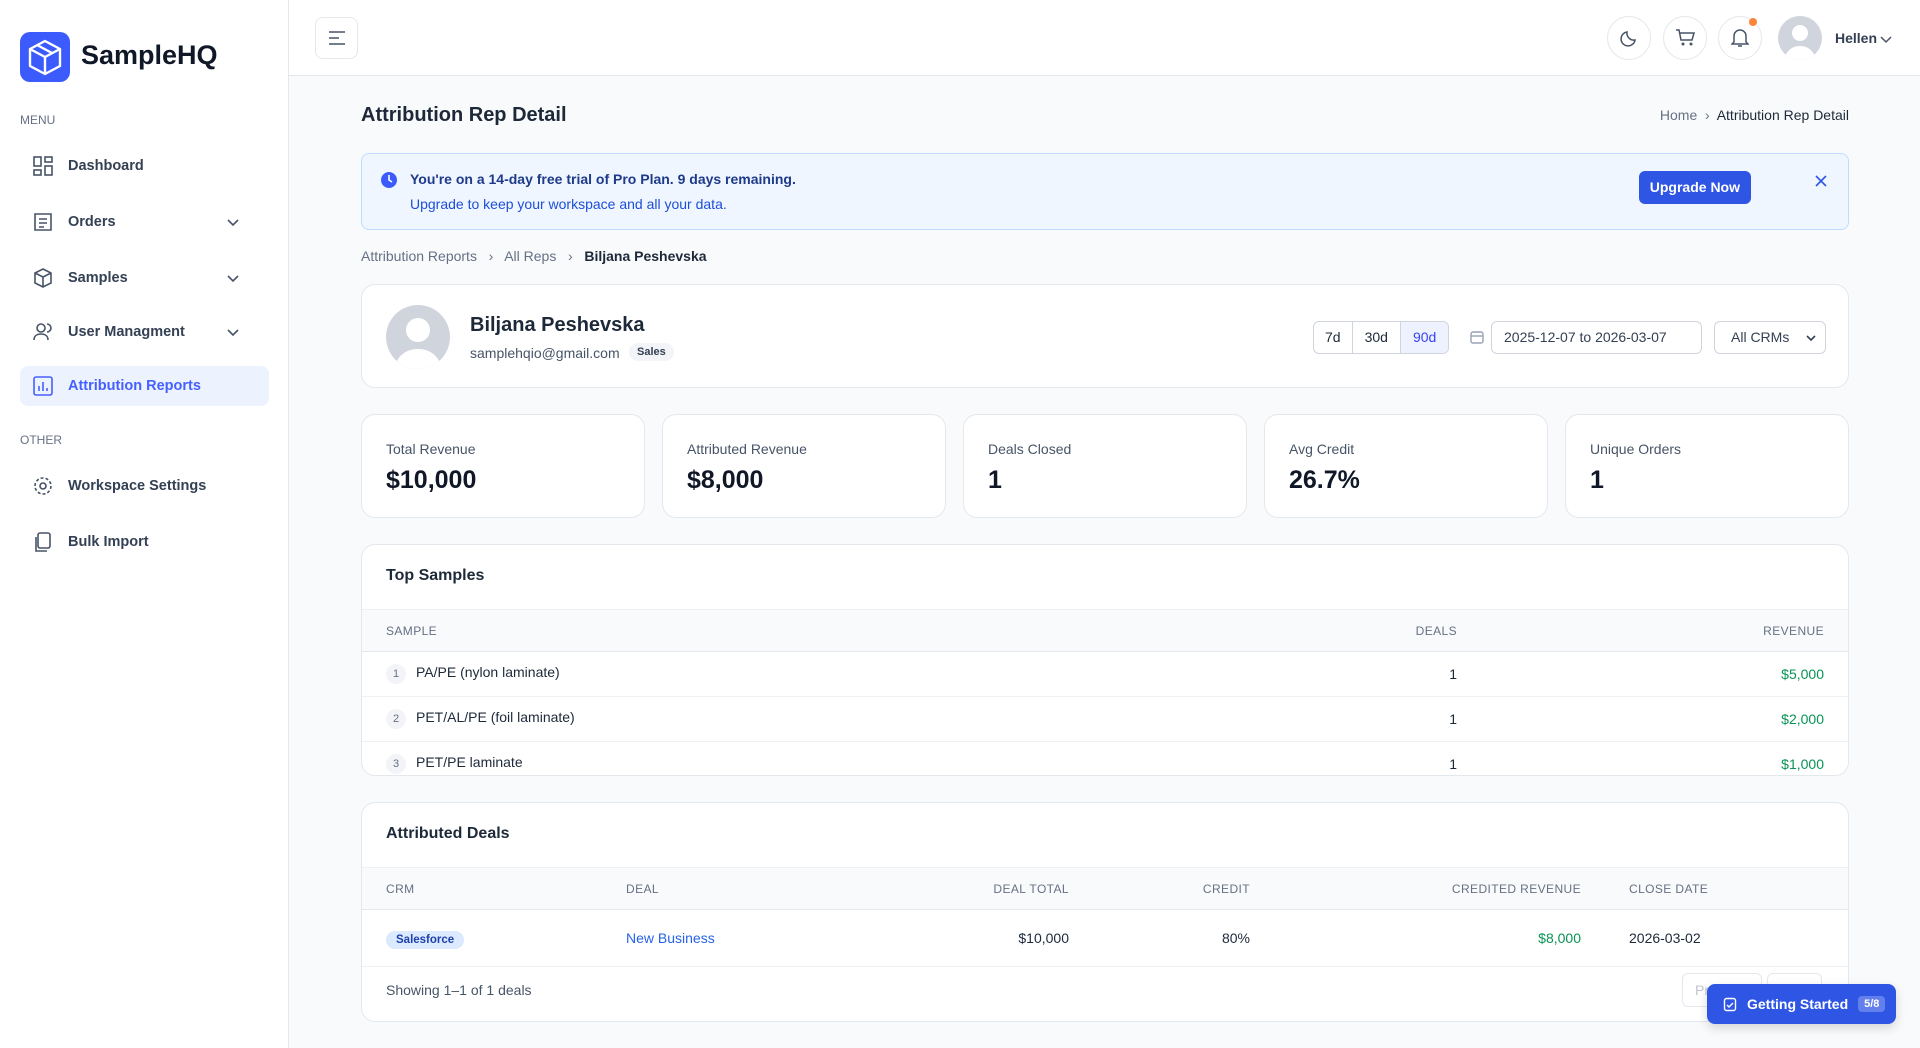 The image size is (1920, 1048). I want to click on nav-item: Bulk Import, so click(144, 542).